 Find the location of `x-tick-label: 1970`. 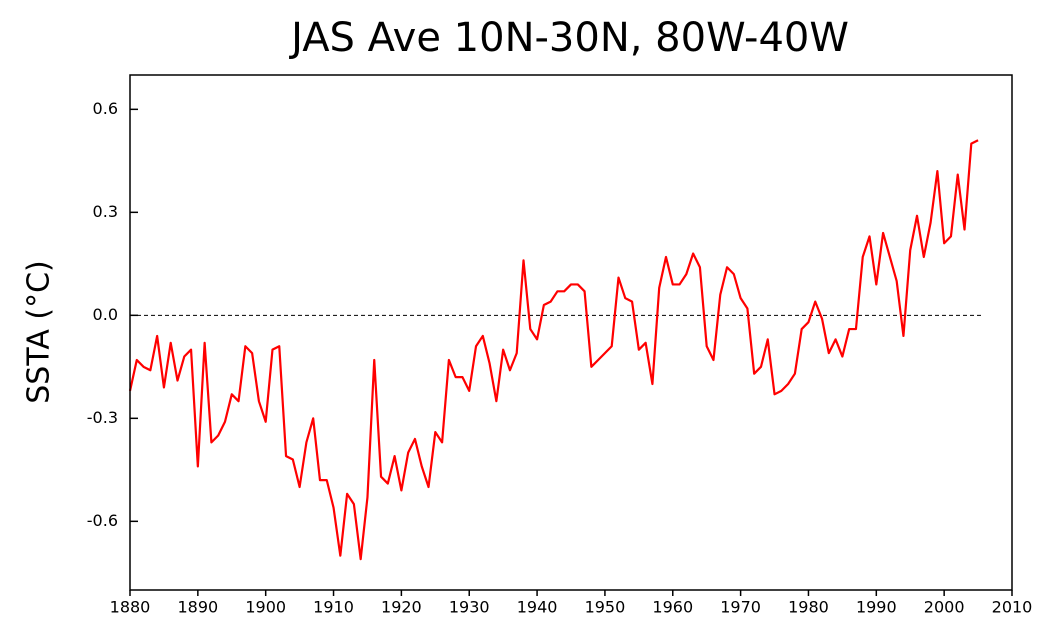

x-tick-label: 1970 is located at coordinates (740, 607).